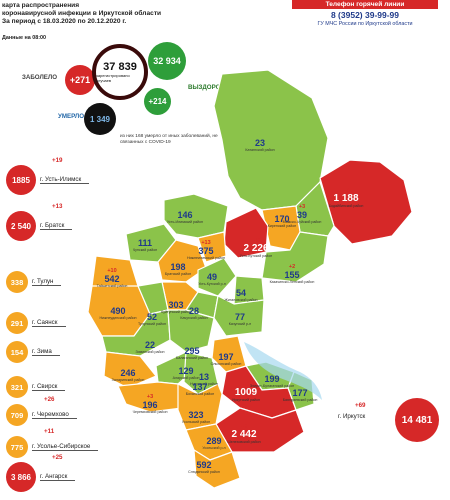 The height and width of the screenshot is (500, 450). What do you see at coordinates (417, 420) in the screenshot?
I see `irkutsk-circle: 14 481` at bounding box center [417, 420].